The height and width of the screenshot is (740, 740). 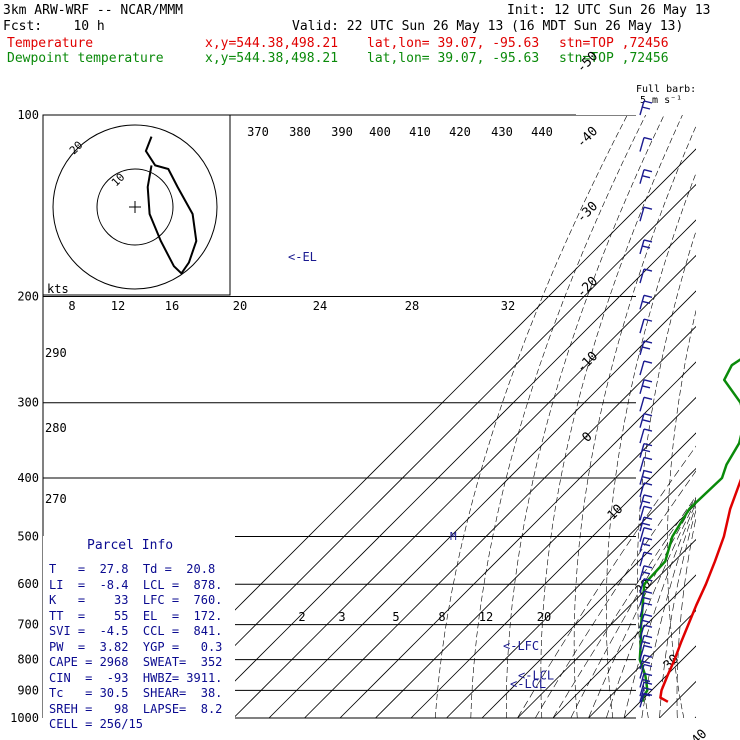 I want to click on temperature-tick-label: 40, so click(x=700, y=733).